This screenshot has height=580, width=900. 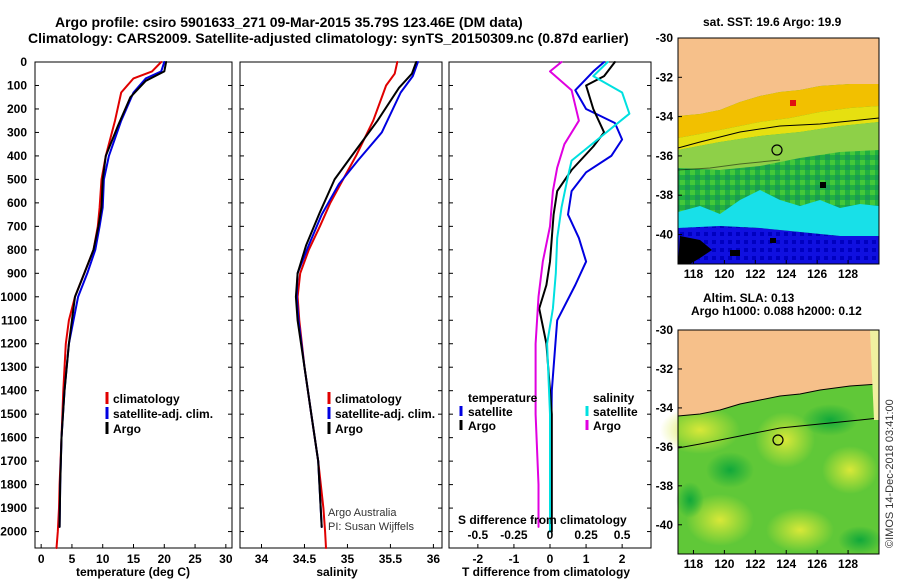 What do you see at coordinates (586, 559) in the screenshot?
I see `x-tick-label: 1` at bounding box center [586, 559].